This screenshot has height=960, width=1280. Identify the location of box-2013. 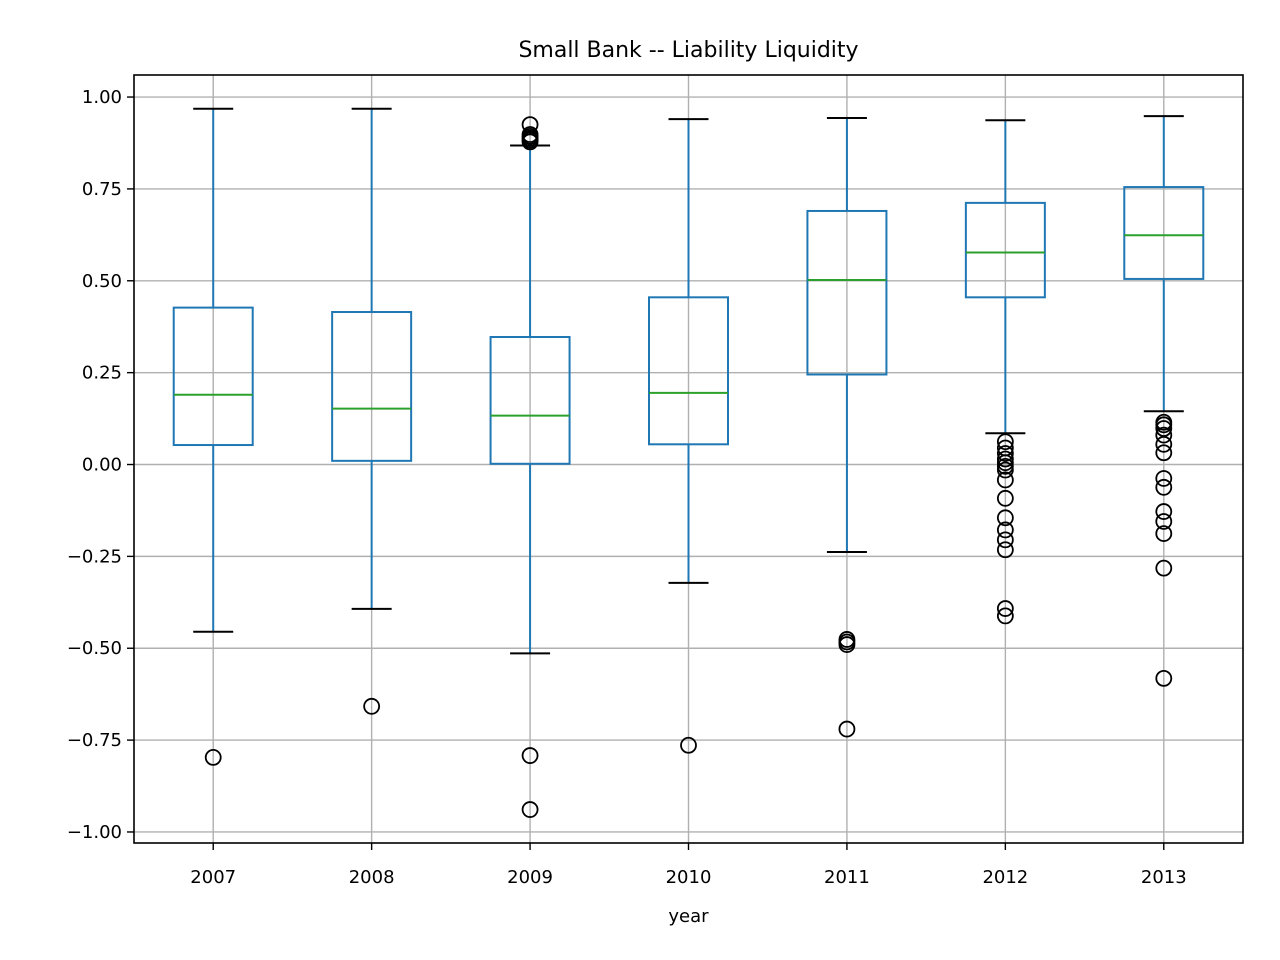
(1164, 401).